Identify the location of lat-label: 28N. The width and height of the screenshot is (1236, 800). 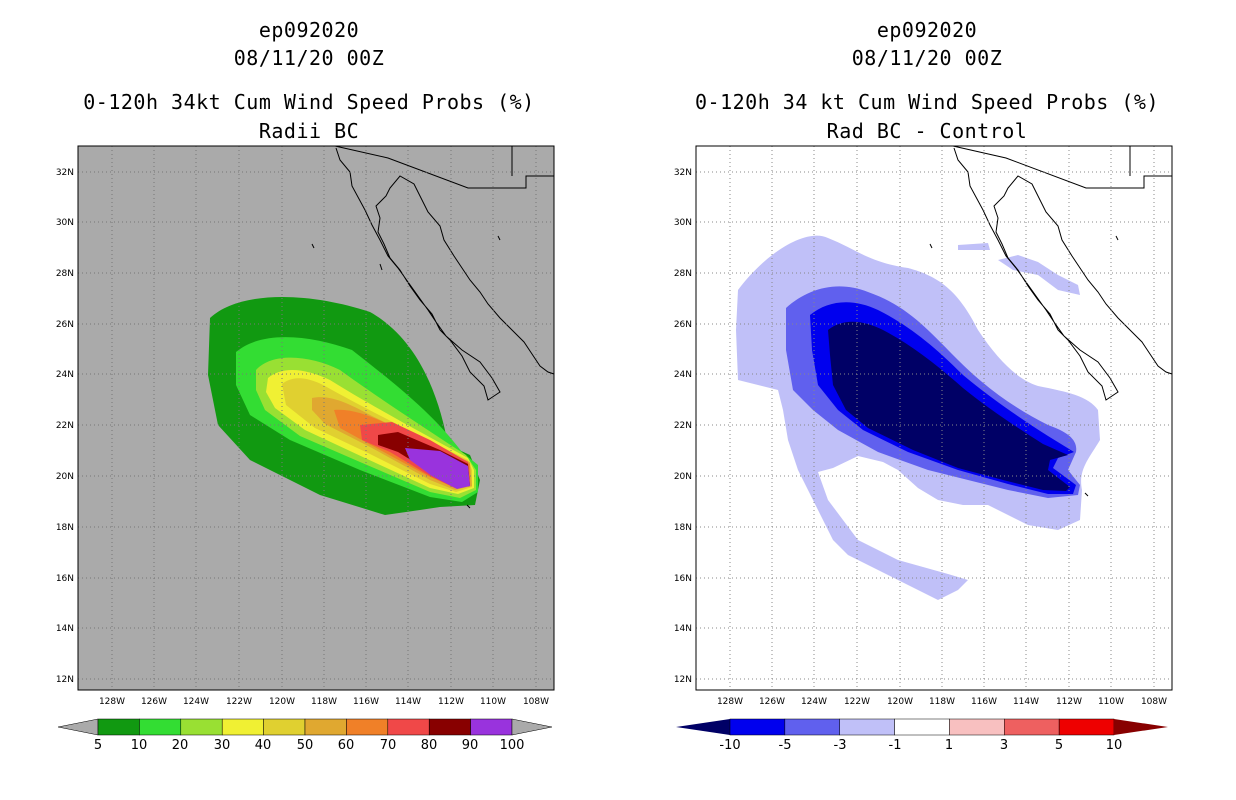
(683, 274).